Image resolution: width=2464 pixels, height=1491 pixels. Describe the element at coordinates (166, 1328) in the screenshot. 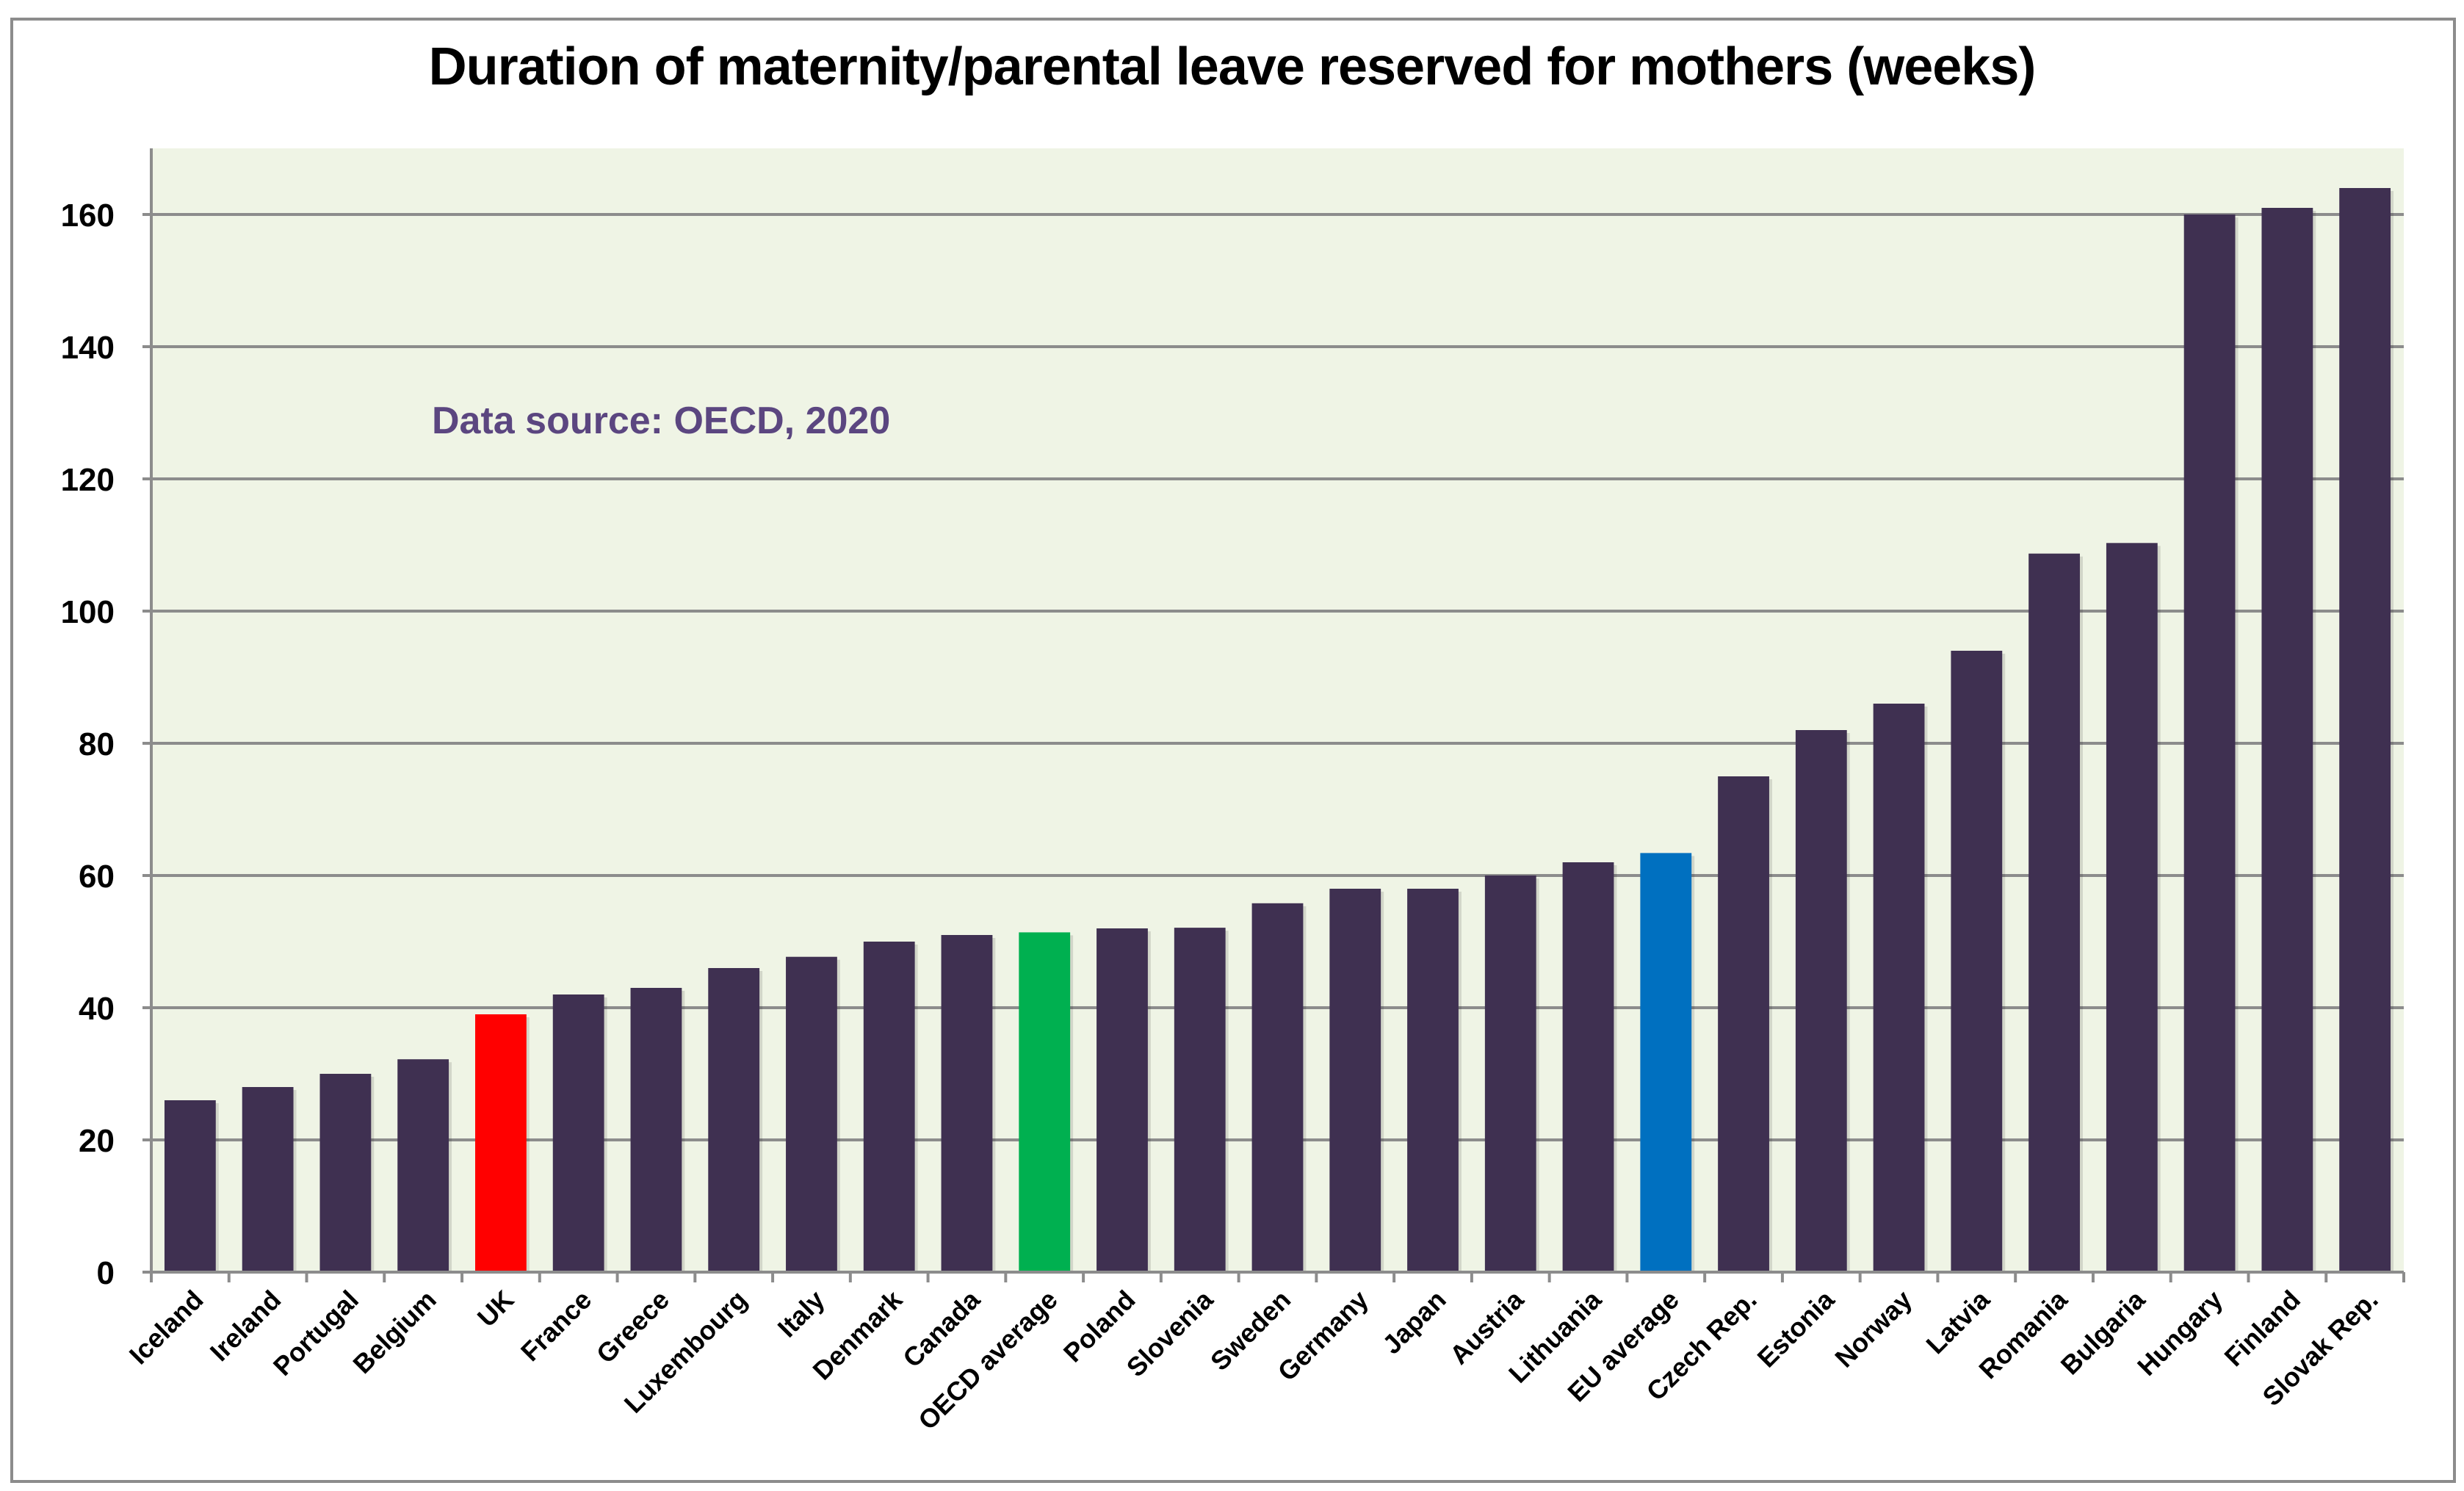

I see `x-tick-label: Iceland` at that location.